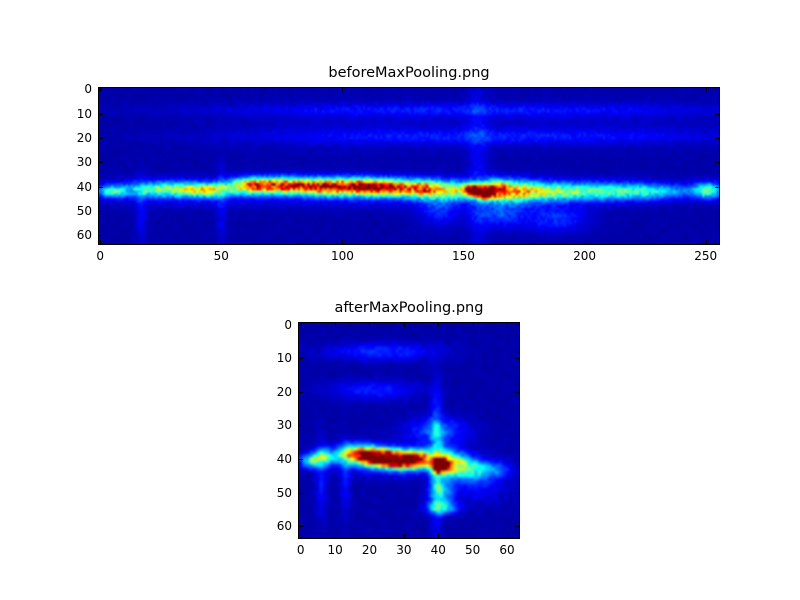  I want to click on chart-title-before-maxpooling: beforeMaxPooling.png, so click(409, 73).